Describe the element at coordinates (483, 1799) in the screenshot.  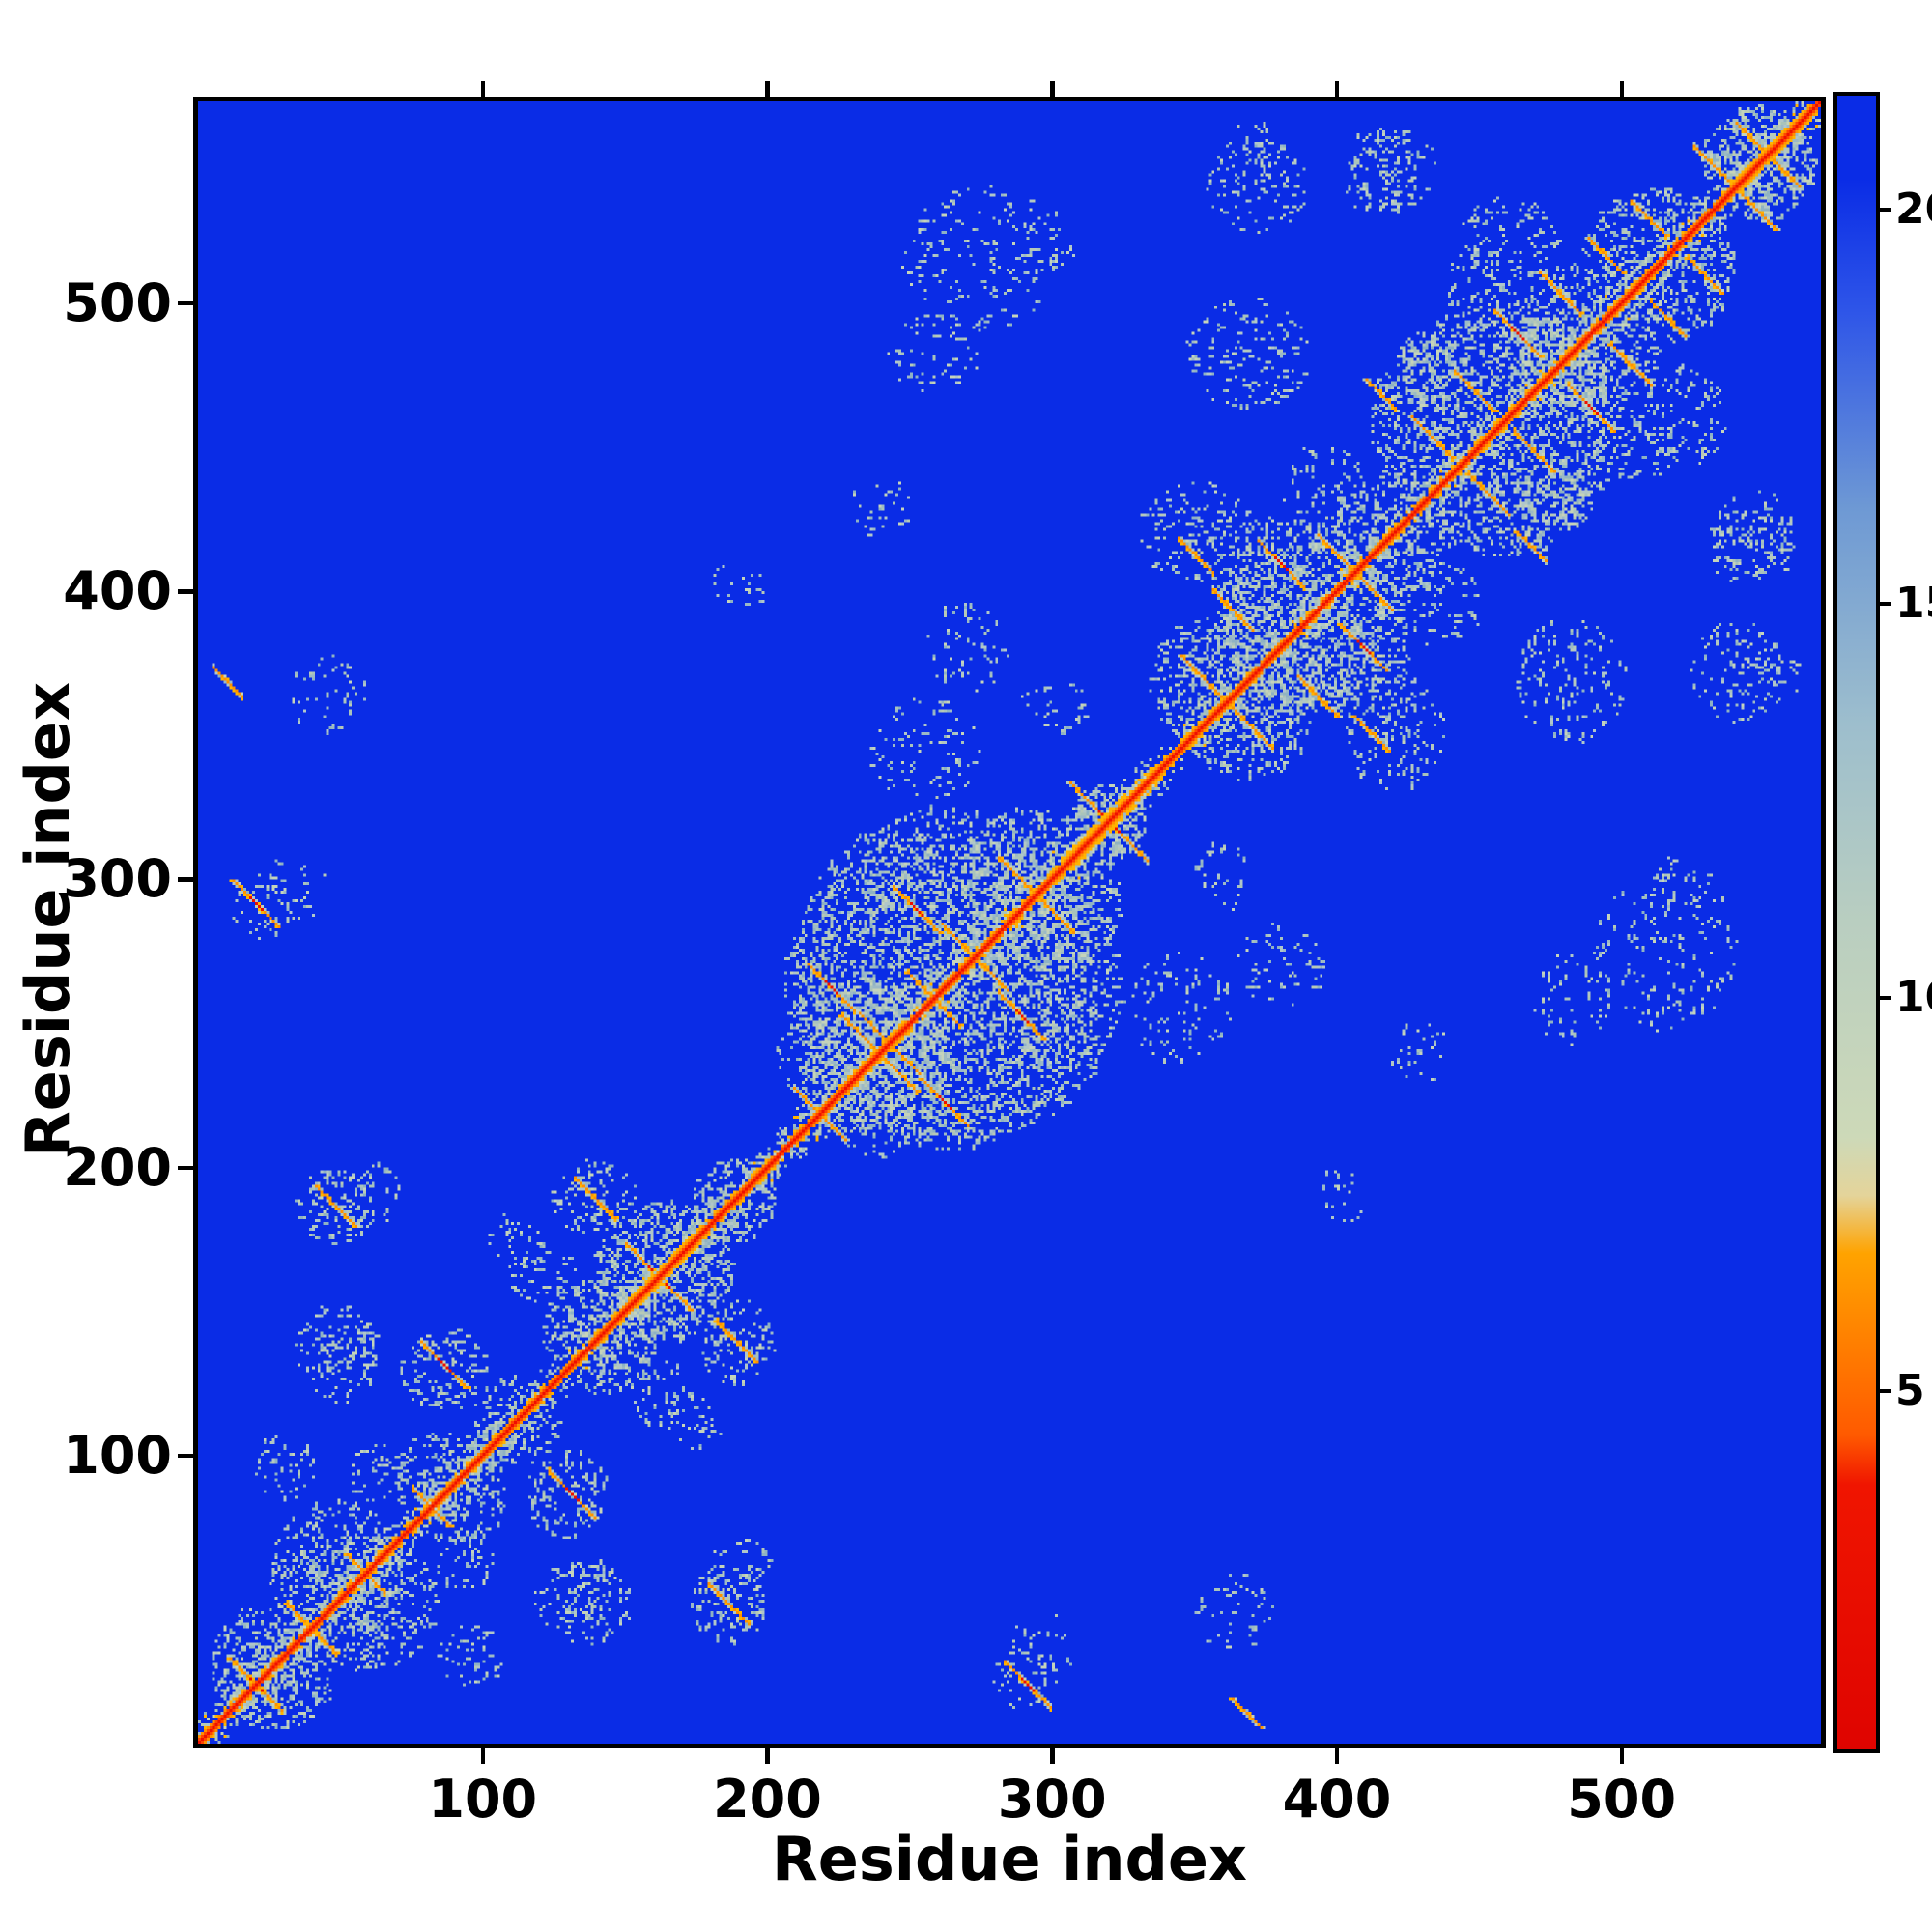
I see `x-tick-label-100: 100` at that location.